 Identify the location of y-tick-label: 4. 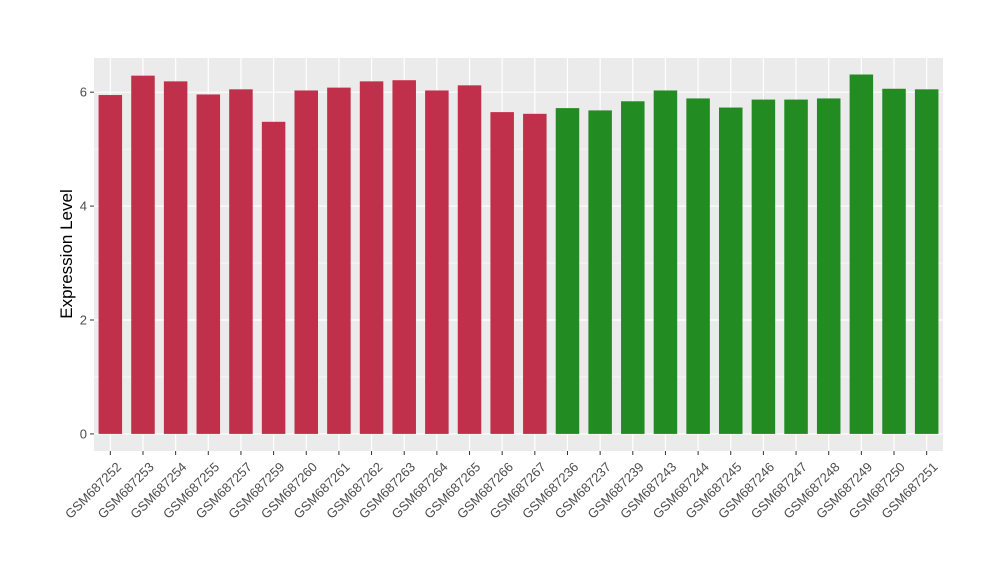
(83, 206).